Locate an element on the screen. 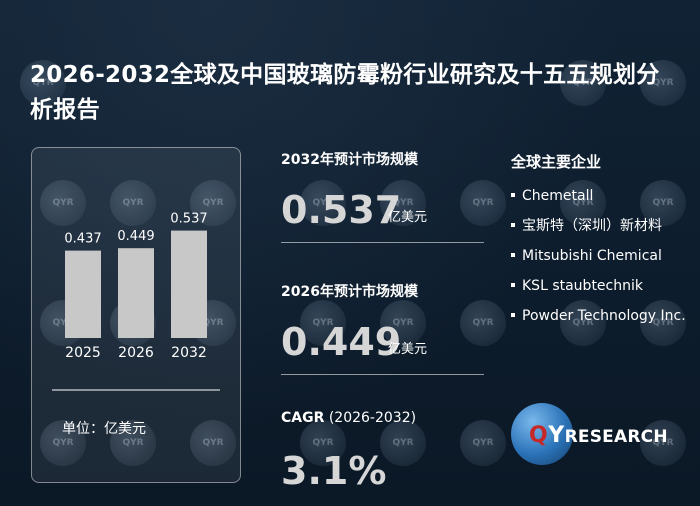 The width and height of the screenshot is (700, 506). list-item: Chemetall is located at coordinates (601, 196).